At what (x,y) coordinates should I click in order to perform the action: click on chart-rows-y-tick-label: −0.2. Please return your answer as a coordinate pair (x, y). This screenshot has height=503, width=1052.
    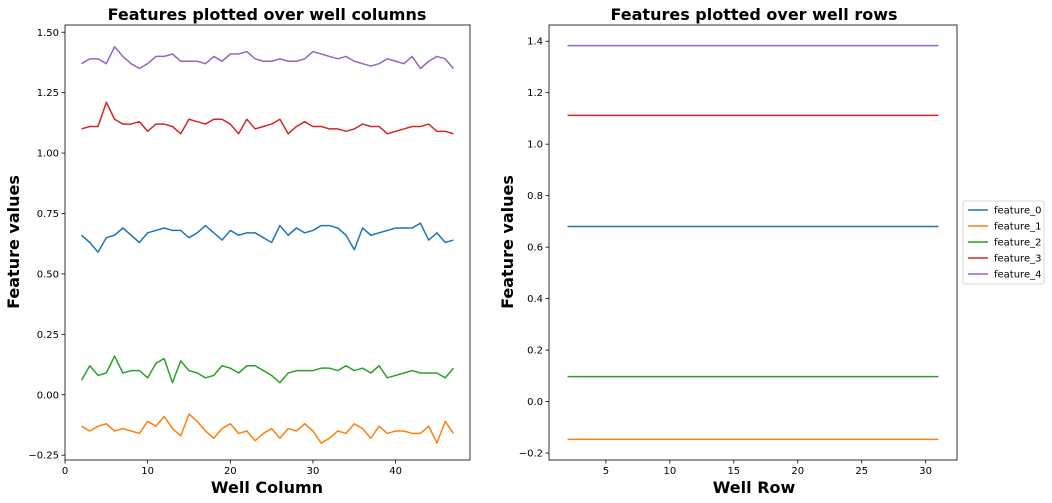
    Looking at the image, I should click on (531, 454).